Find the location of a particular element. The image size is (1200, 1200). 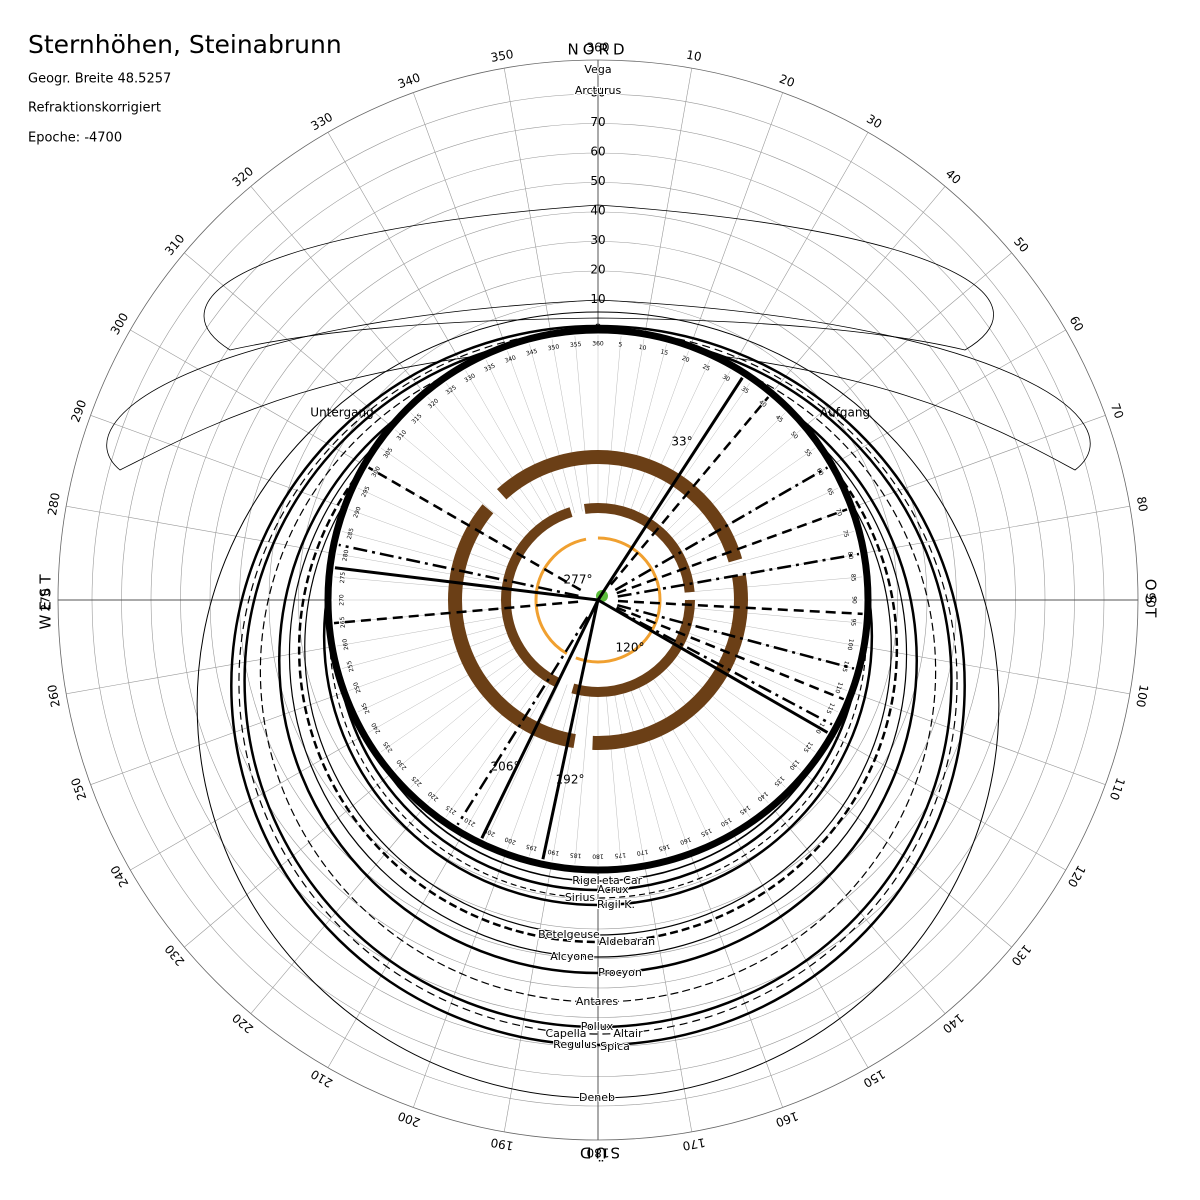

inner-scale-label: 345 is located at coordinates (531, 353).